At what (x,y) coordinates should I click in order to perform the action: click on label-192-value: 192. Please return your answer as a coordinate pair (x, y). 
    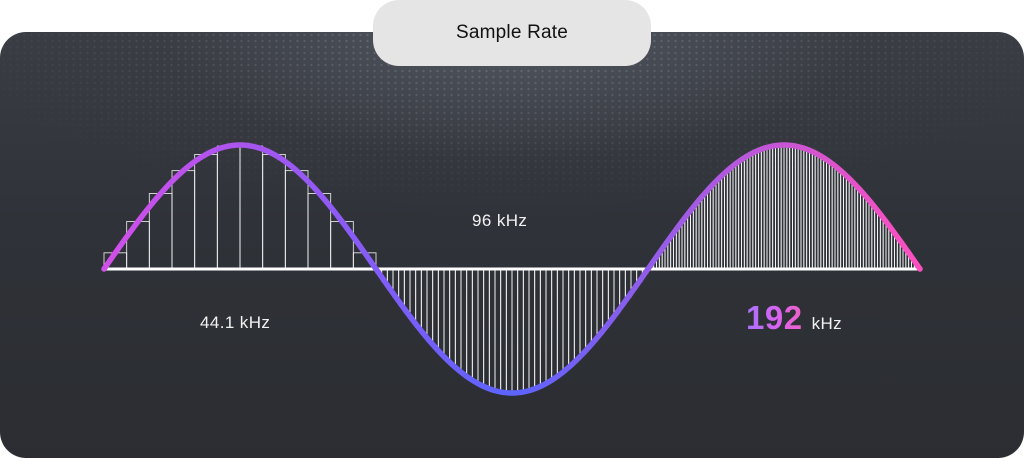
    Looking at the image, I should click on (774, 317).